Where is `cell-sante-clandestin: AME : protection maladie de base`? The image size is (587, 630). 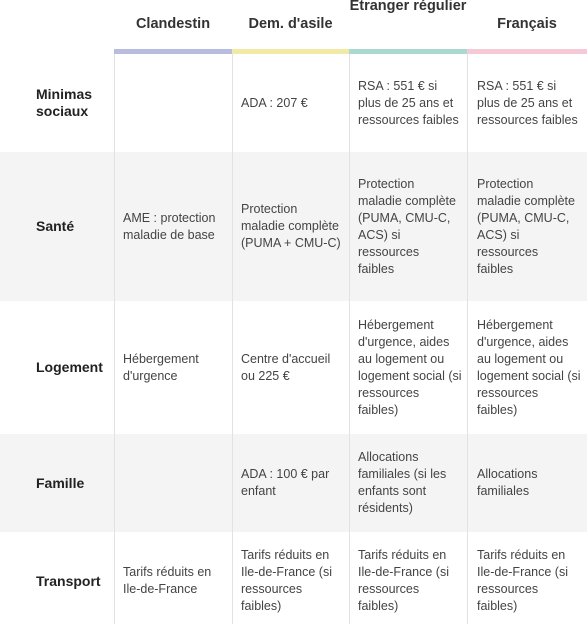
cell-sante-clandestin: AME : protection maladie de base is located at coordinates (169, 226).